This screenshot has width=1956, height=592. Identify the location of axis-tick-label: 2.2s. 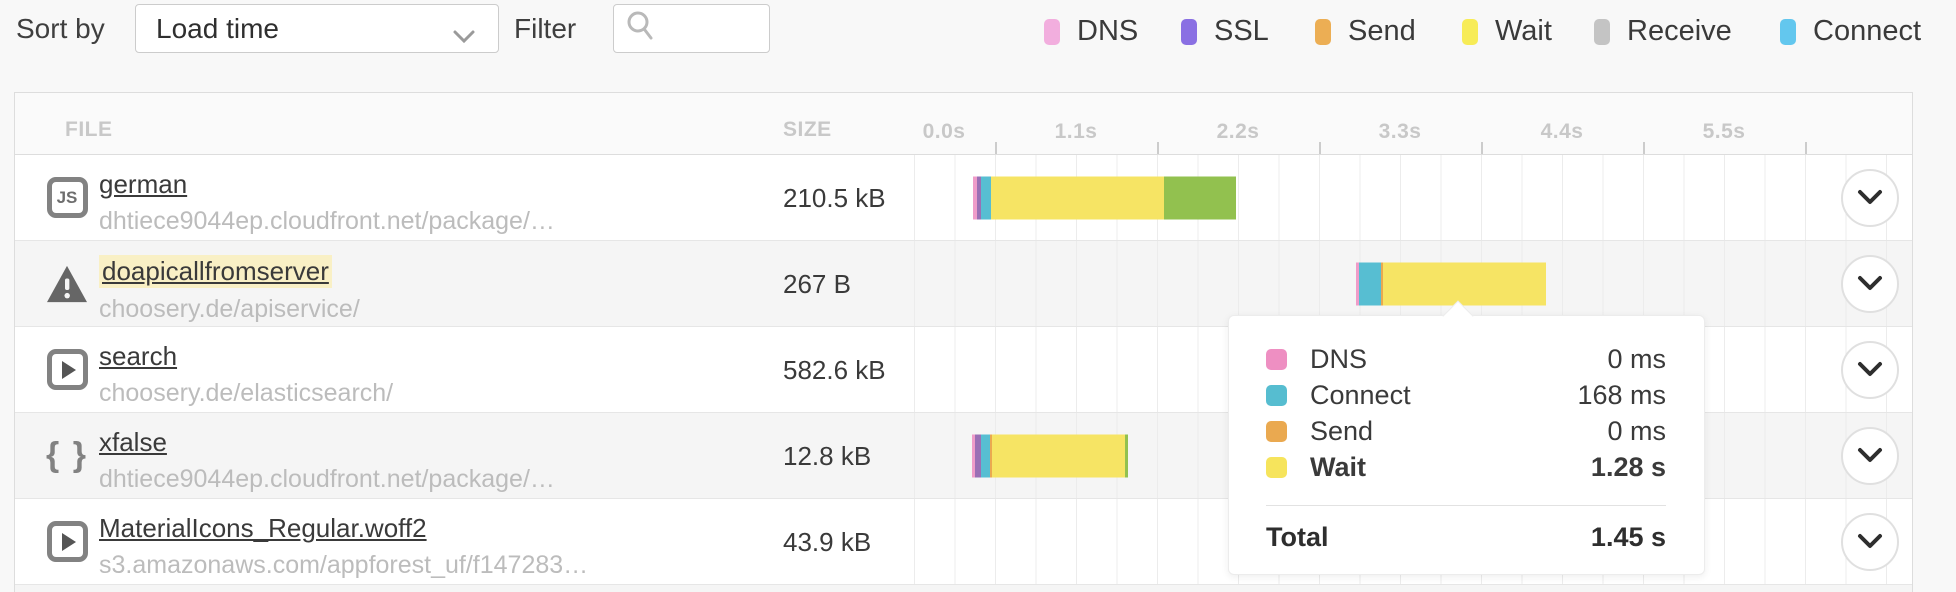
(1238, 131).